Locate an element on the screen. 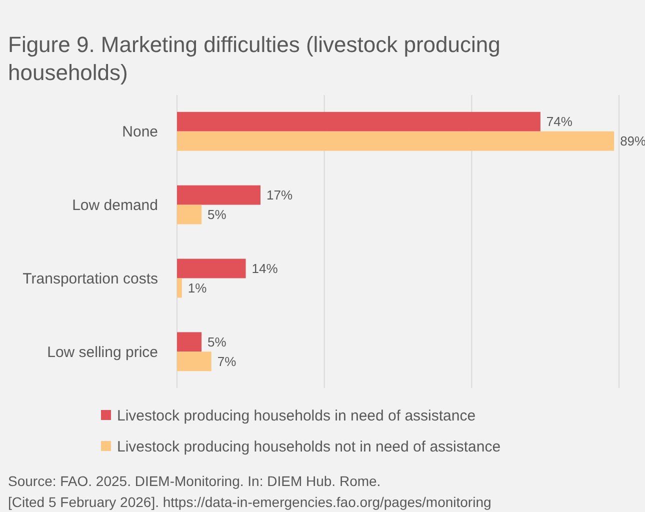 Image resolution: width=645 pixels, height=512 pixels. y-tick-label: Low selling price is located at coordinates (102, 352).